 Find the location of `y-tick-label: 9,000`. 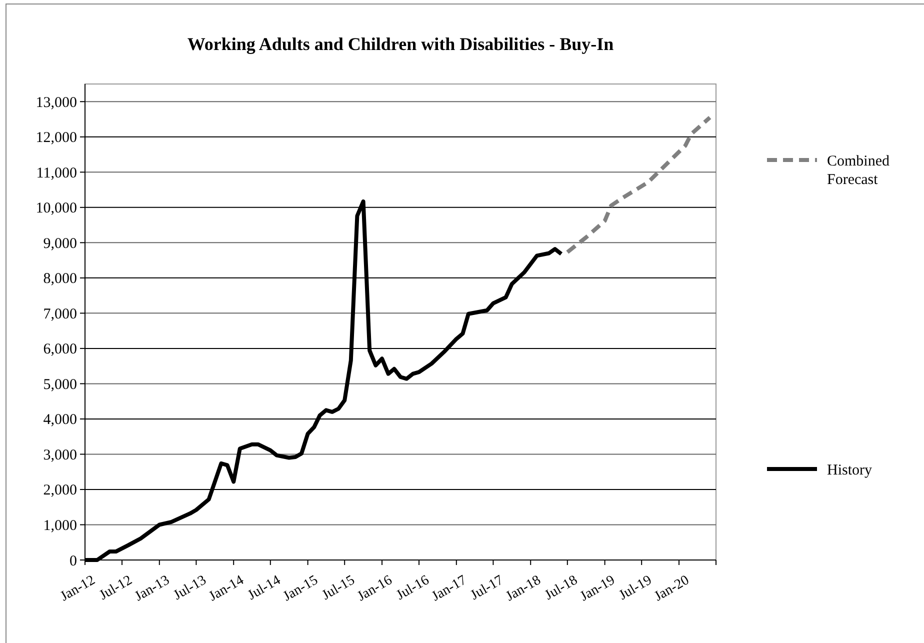

y-tick-label: 9,000 is located at coordinates (60, 244).